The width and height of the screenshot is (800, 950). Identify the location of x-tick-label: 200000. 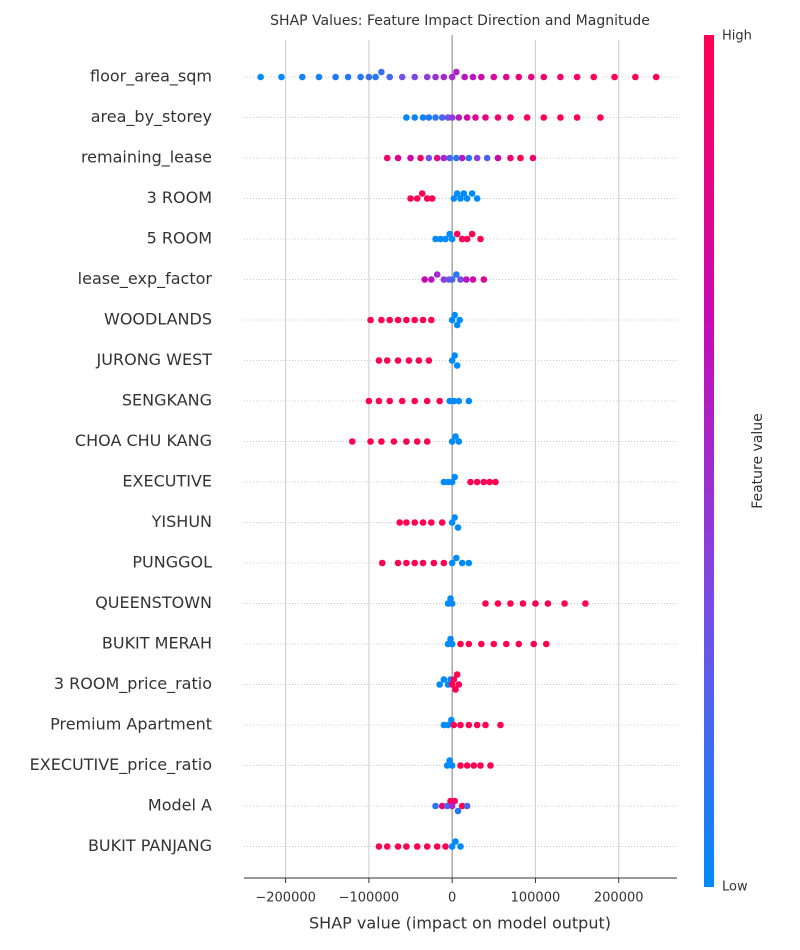
(619, 898).